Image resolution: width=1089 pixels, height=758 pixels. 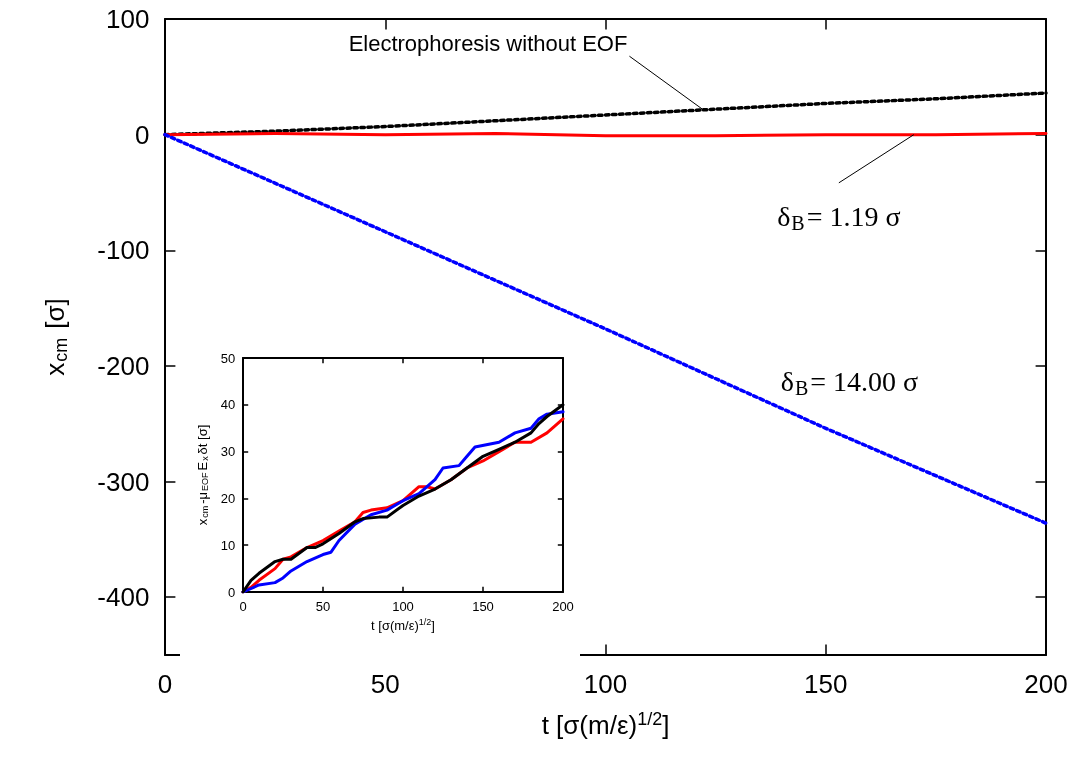 I want to click on y-axis-title: xcm-μEOFExδt [σ], so click(x=202, y=475).